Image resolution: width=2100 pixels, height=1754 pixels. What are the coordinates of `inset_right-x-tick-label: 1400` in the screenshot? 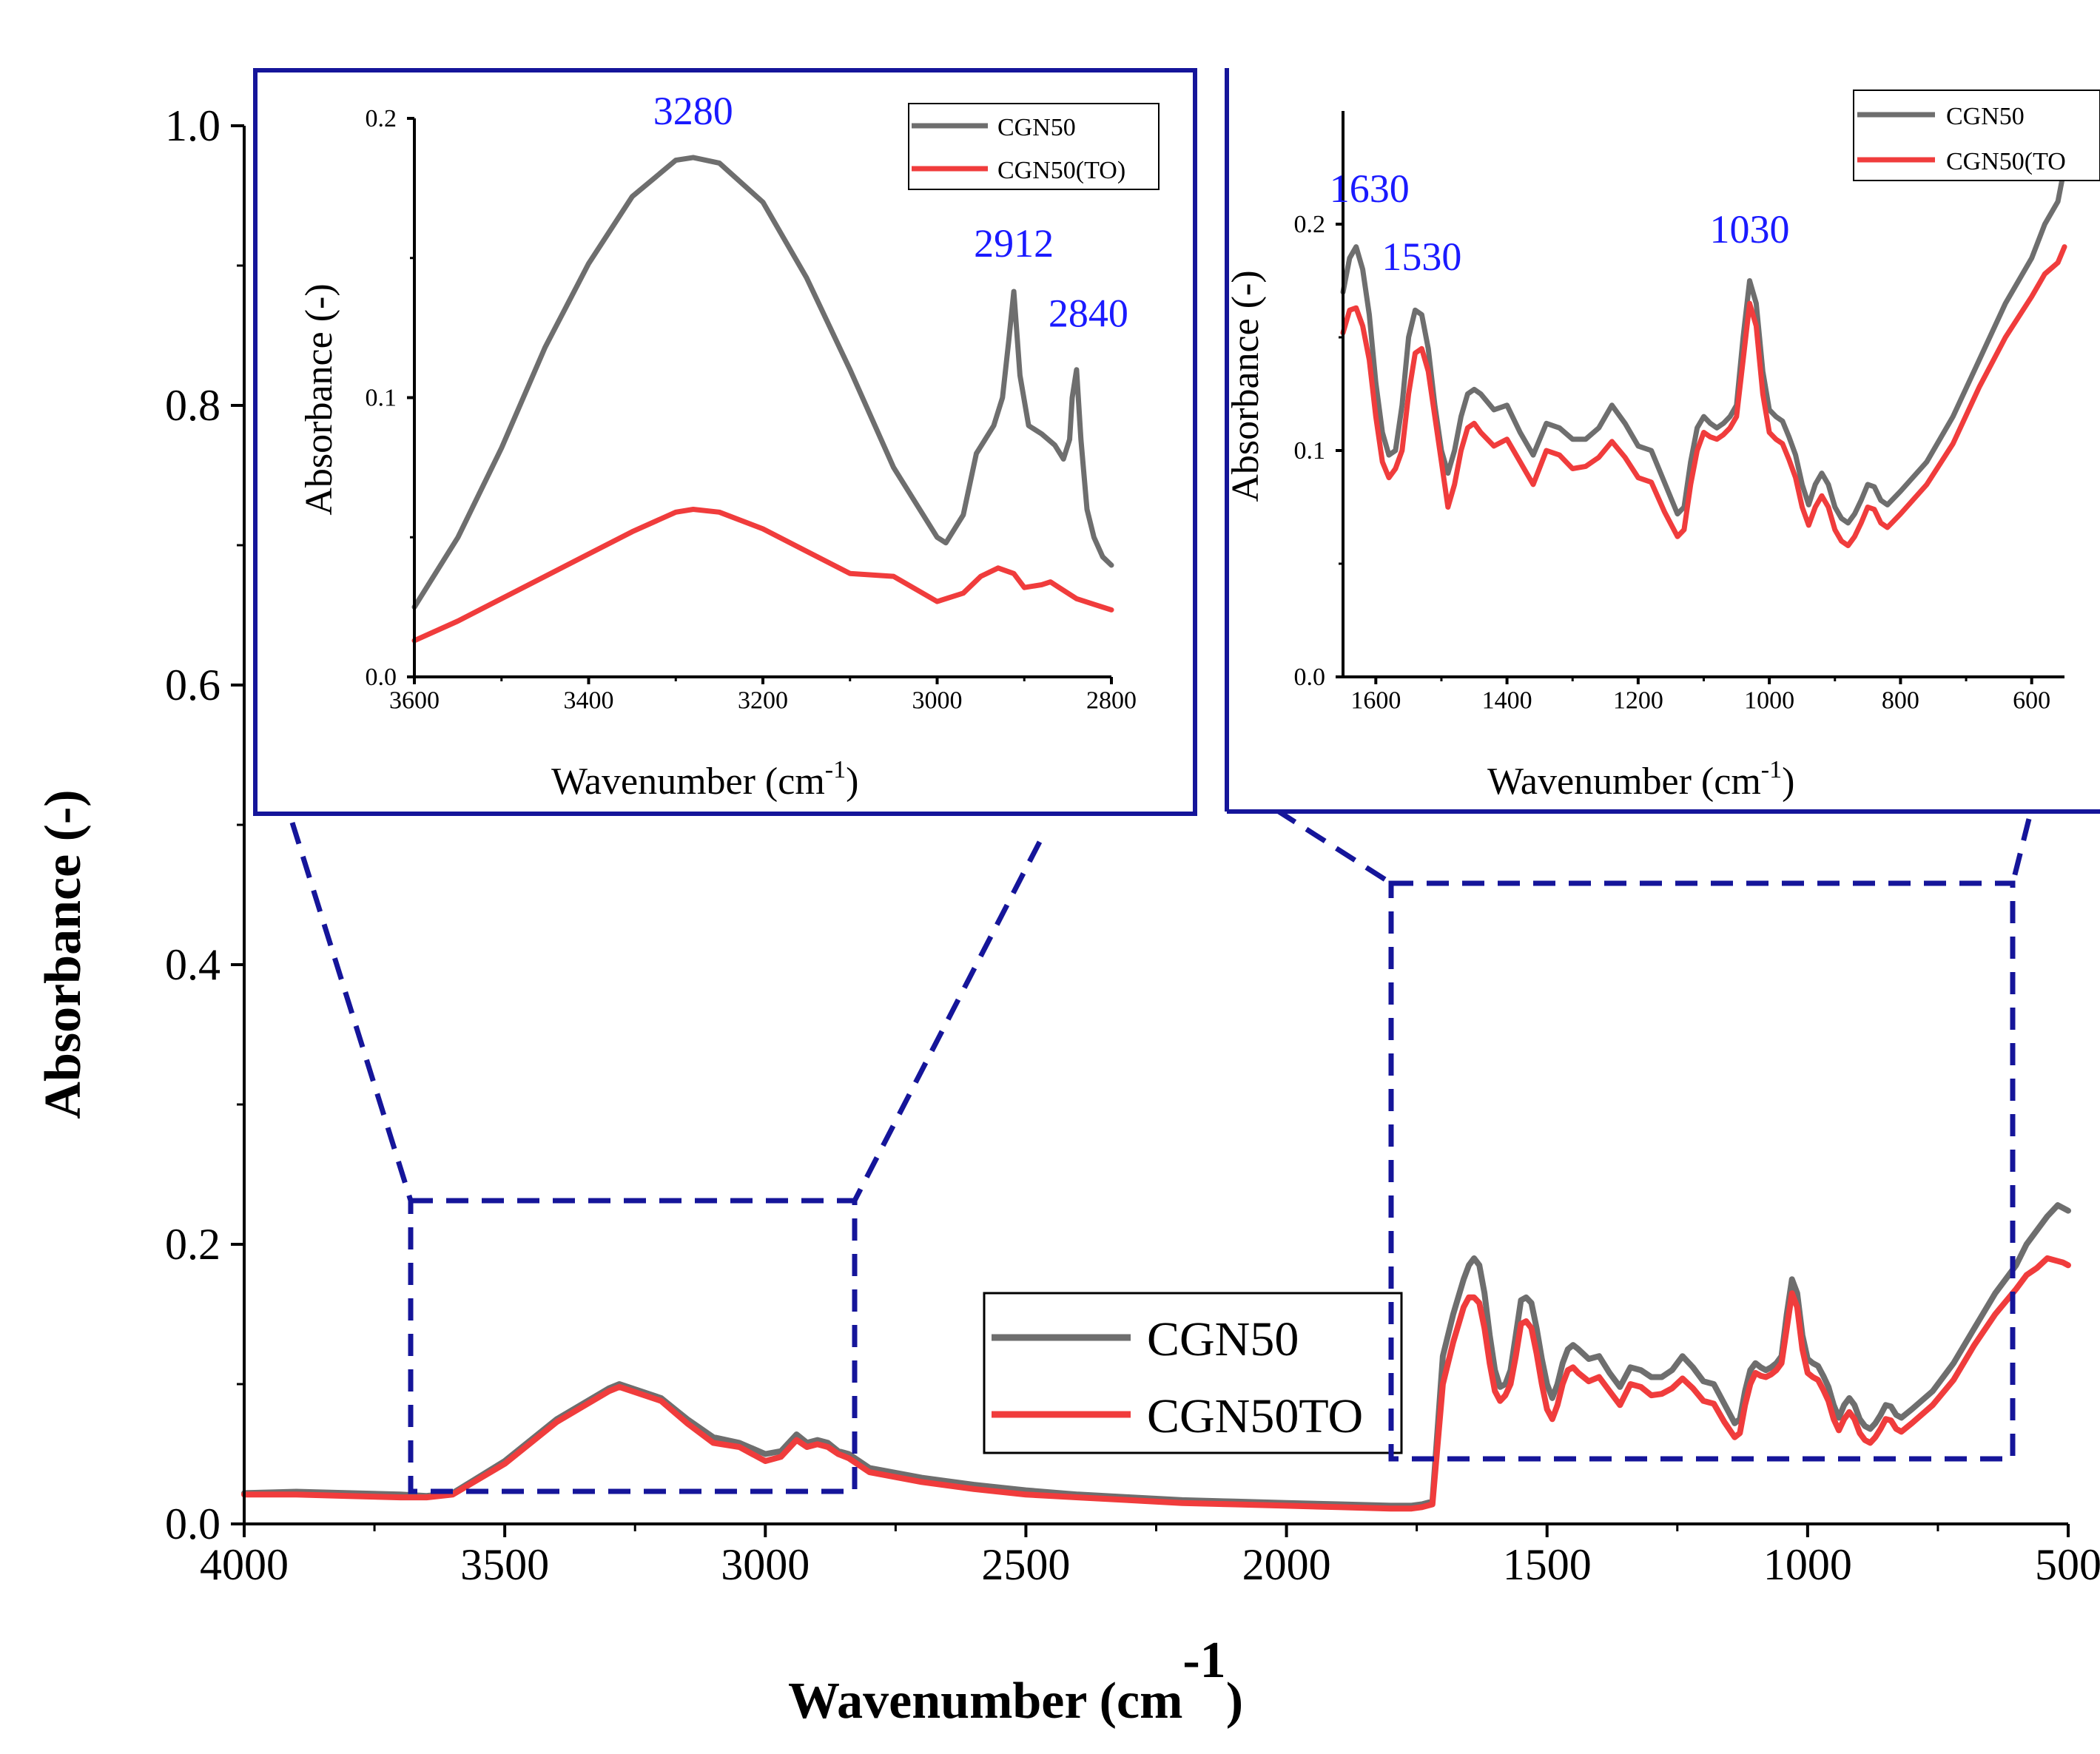 It's located at (1507, 700).